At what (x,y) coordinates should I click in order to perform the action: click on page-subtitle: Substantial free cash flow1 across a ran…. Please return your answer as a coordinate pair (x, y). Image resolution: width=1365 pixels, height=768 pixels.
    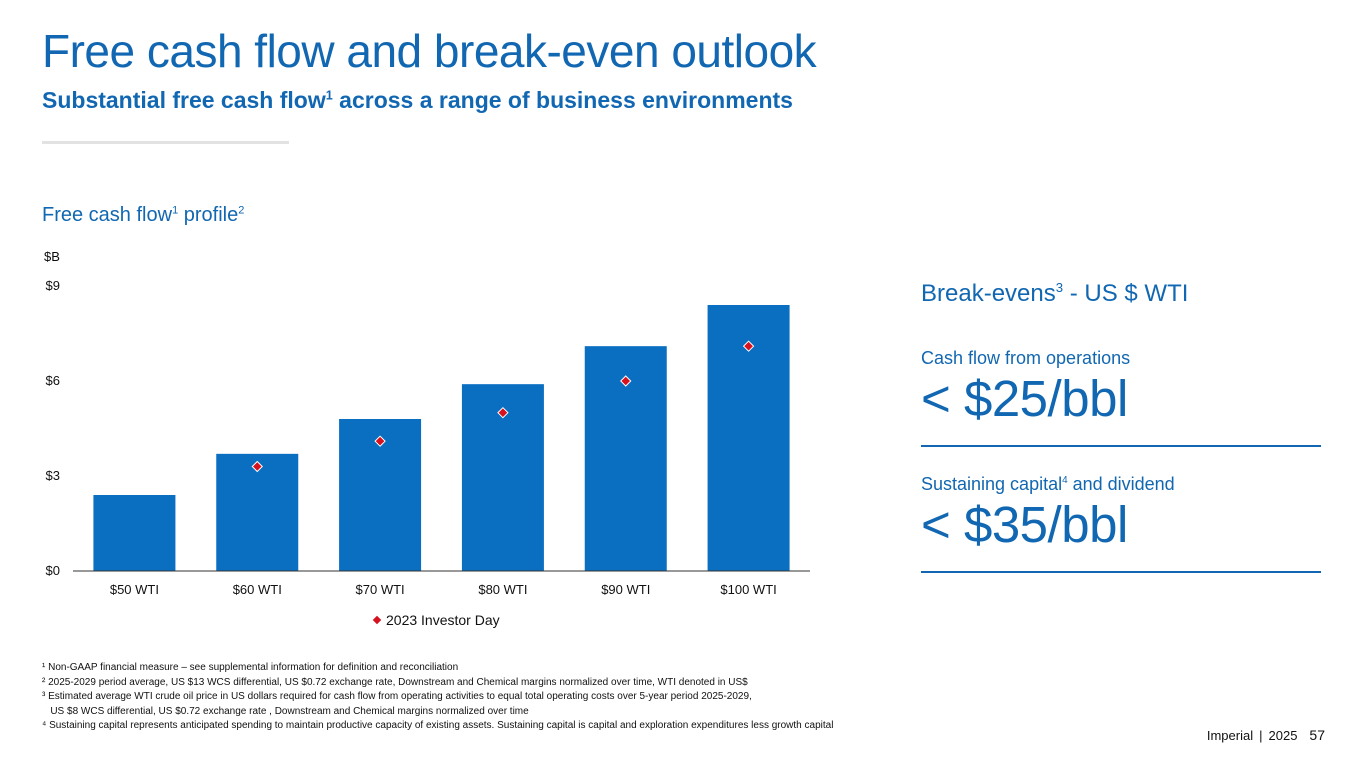
    Looking at the image, I should click on (417, 100).